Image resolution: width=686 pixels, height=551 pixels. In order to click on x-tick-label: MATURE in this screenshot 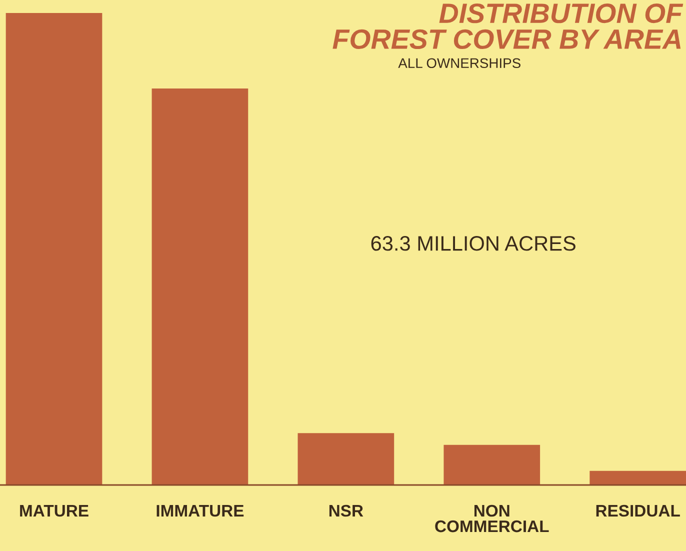, I will do `click(54, 511)`.